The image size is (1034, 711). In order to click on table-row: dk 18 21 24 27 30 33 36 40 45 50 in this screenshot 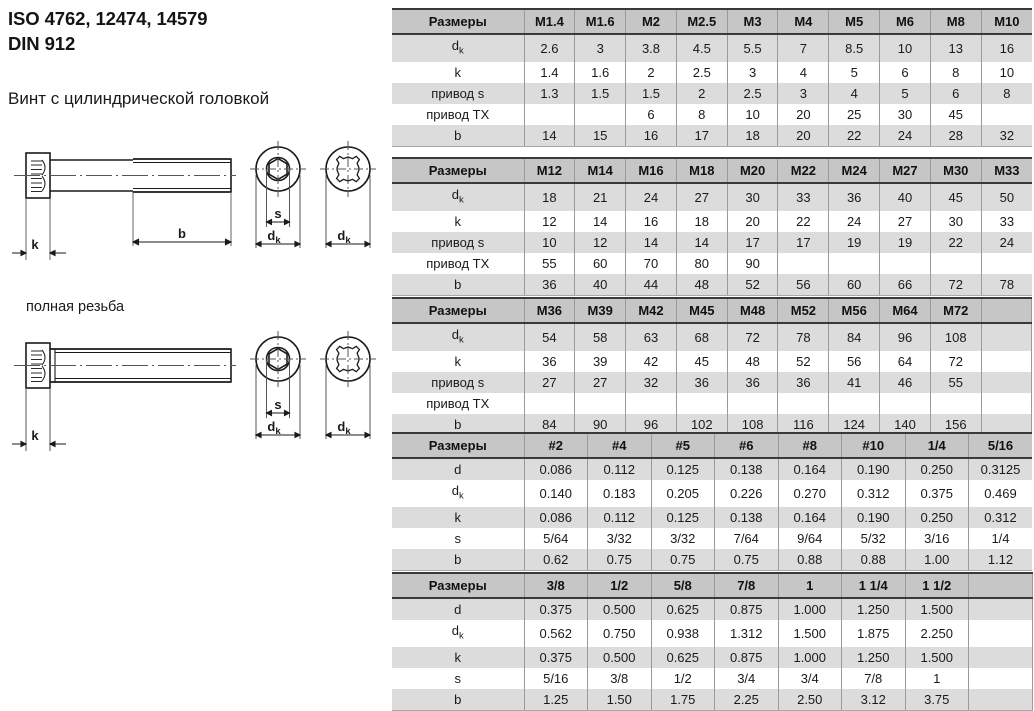, I will do `click(712, 197)`.